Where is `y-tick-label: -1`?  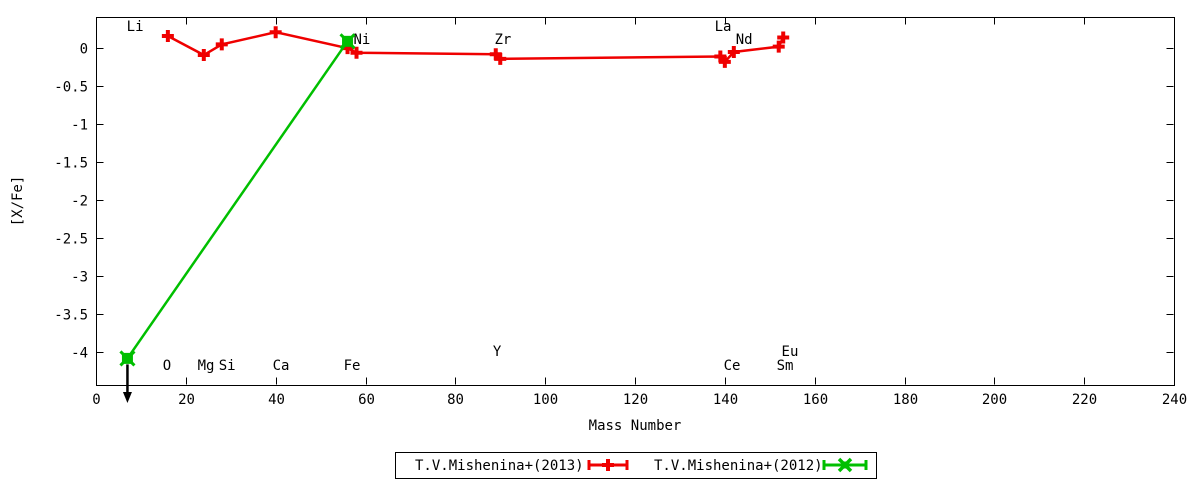 y-tick-label: -1 is located at coordinates (79, 126).